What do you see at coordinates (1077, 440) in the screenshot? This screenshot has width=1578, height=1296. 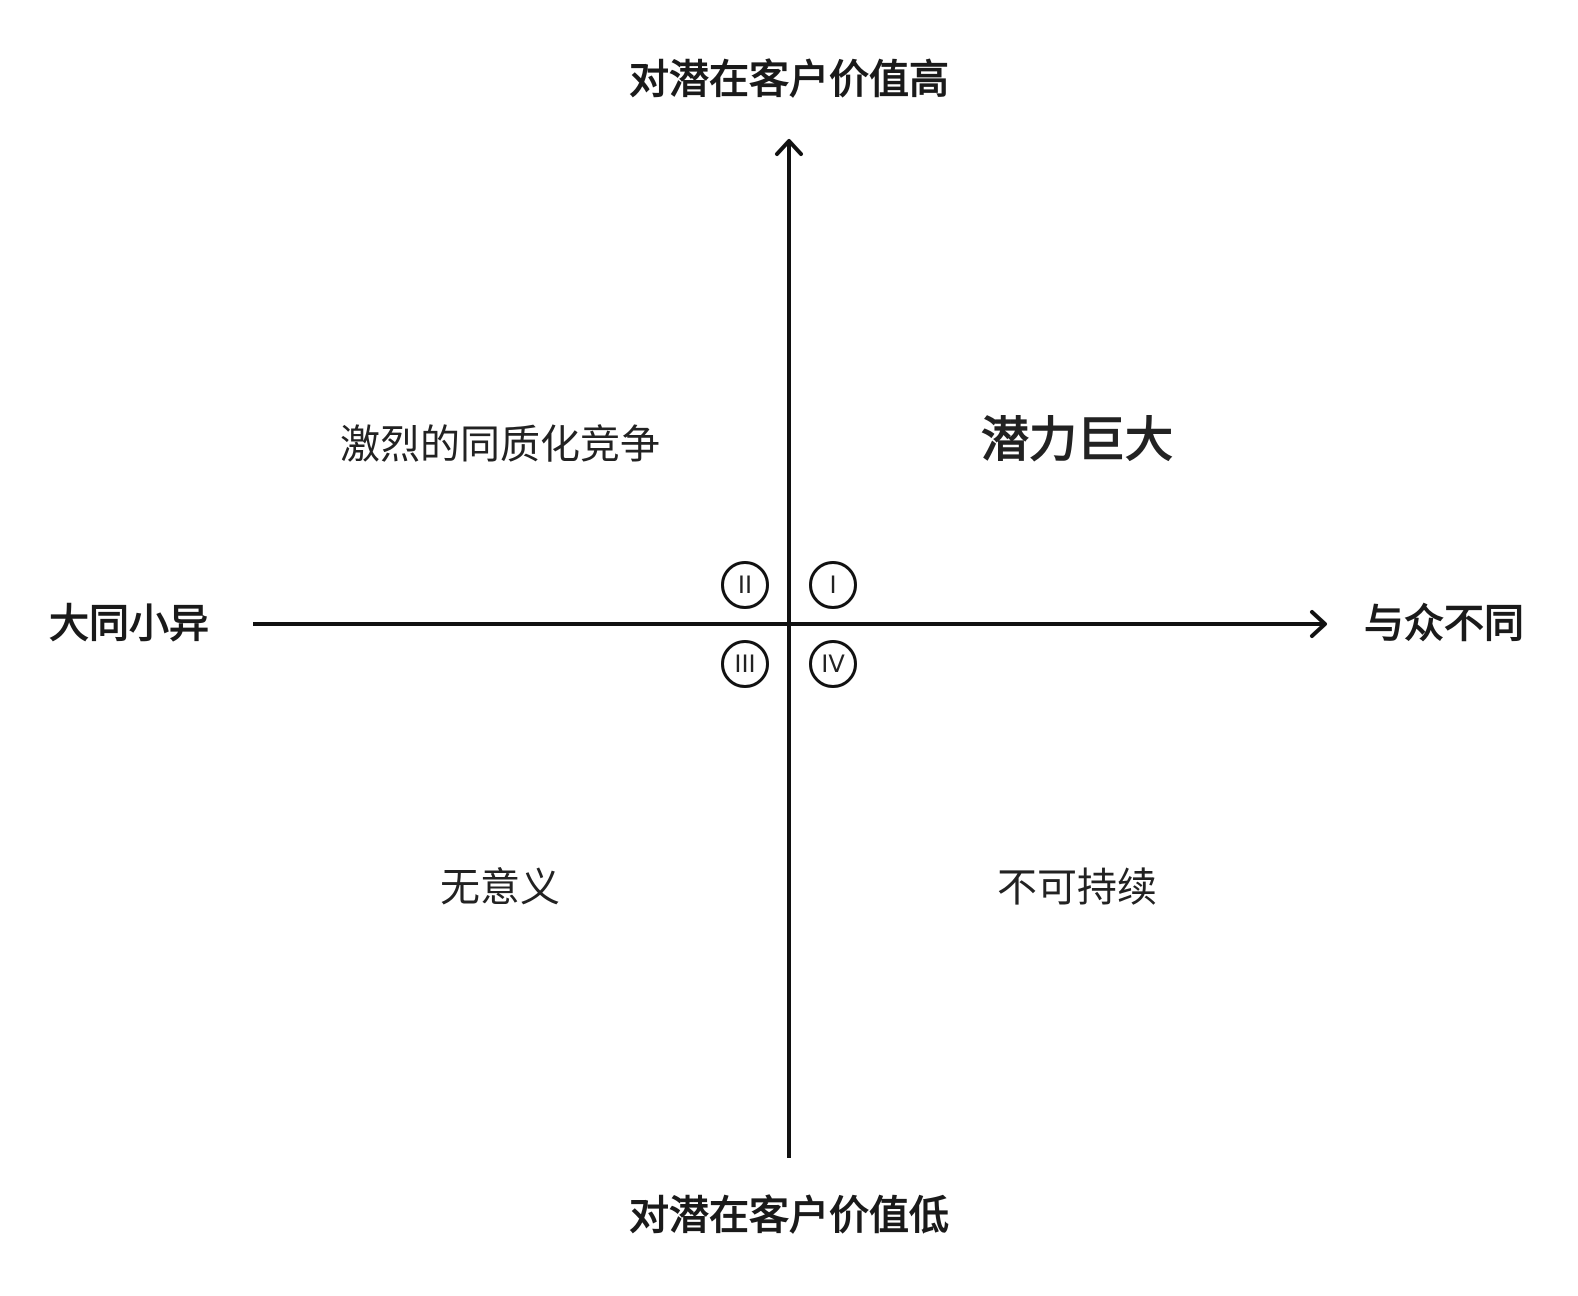 I see `quadrant-1-label: 潜力巨大` at bounding box center [1077, 440].